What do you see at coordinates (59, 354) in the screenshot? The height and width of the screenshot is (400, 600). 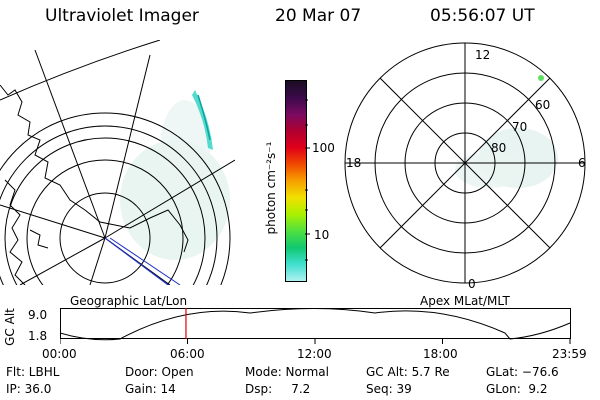 I see `x-tick-0000: 00:00` at bounding box center [59, 354].